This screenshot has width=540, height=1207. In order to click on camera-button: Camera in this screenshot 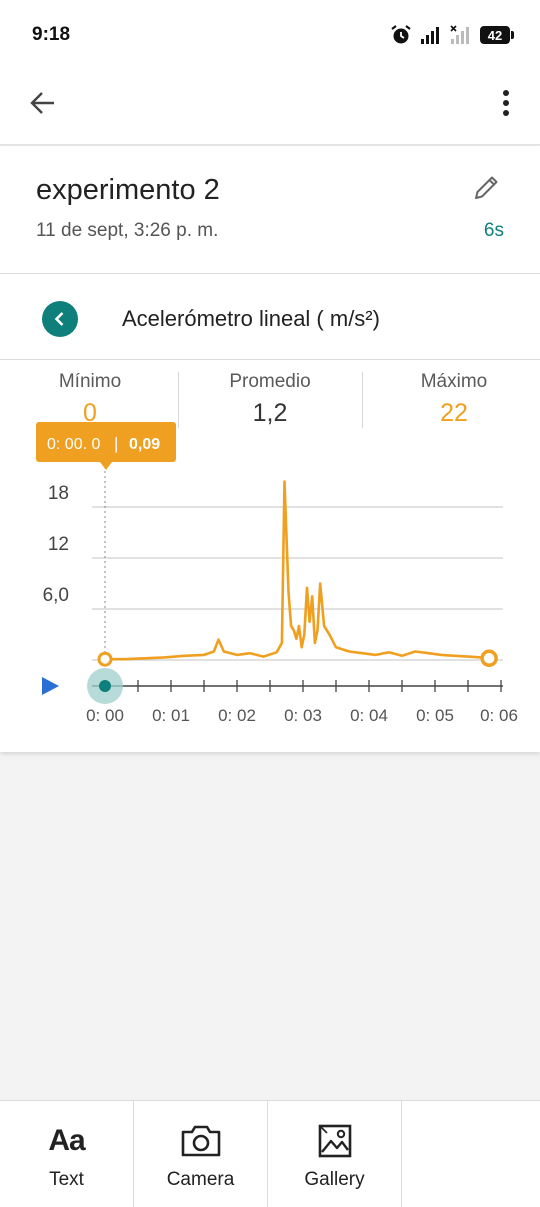, I will do `click(201, 1154)`.